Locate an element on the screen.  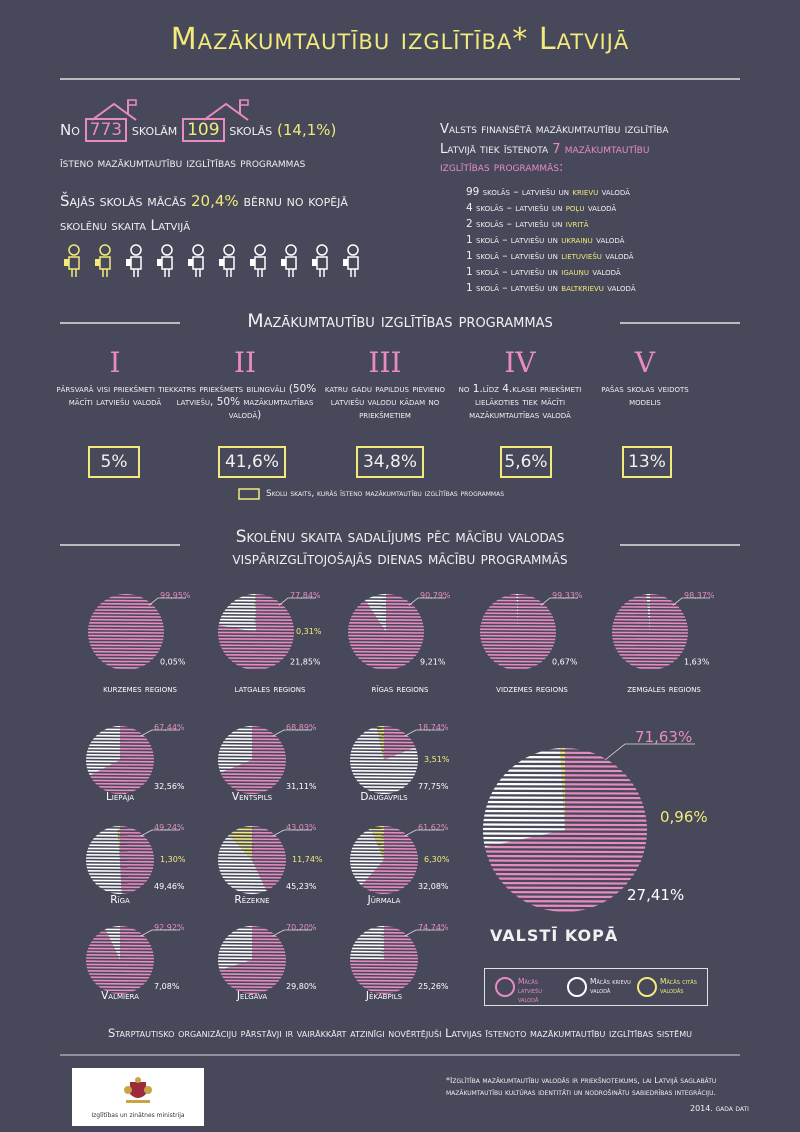
pie-label-lv: 92,92% is located at coordinates (169, 927).